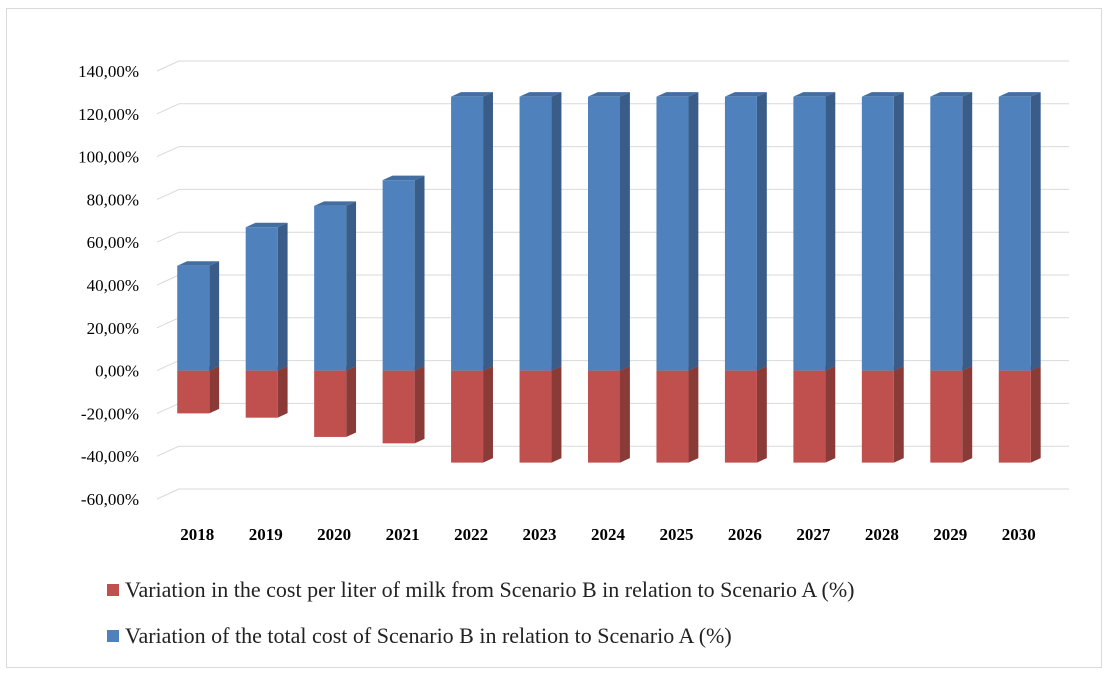  Describe the element at coordinates (535, 416) in the screenshot. I see `bar-cost-per-liter-2023` at that location.